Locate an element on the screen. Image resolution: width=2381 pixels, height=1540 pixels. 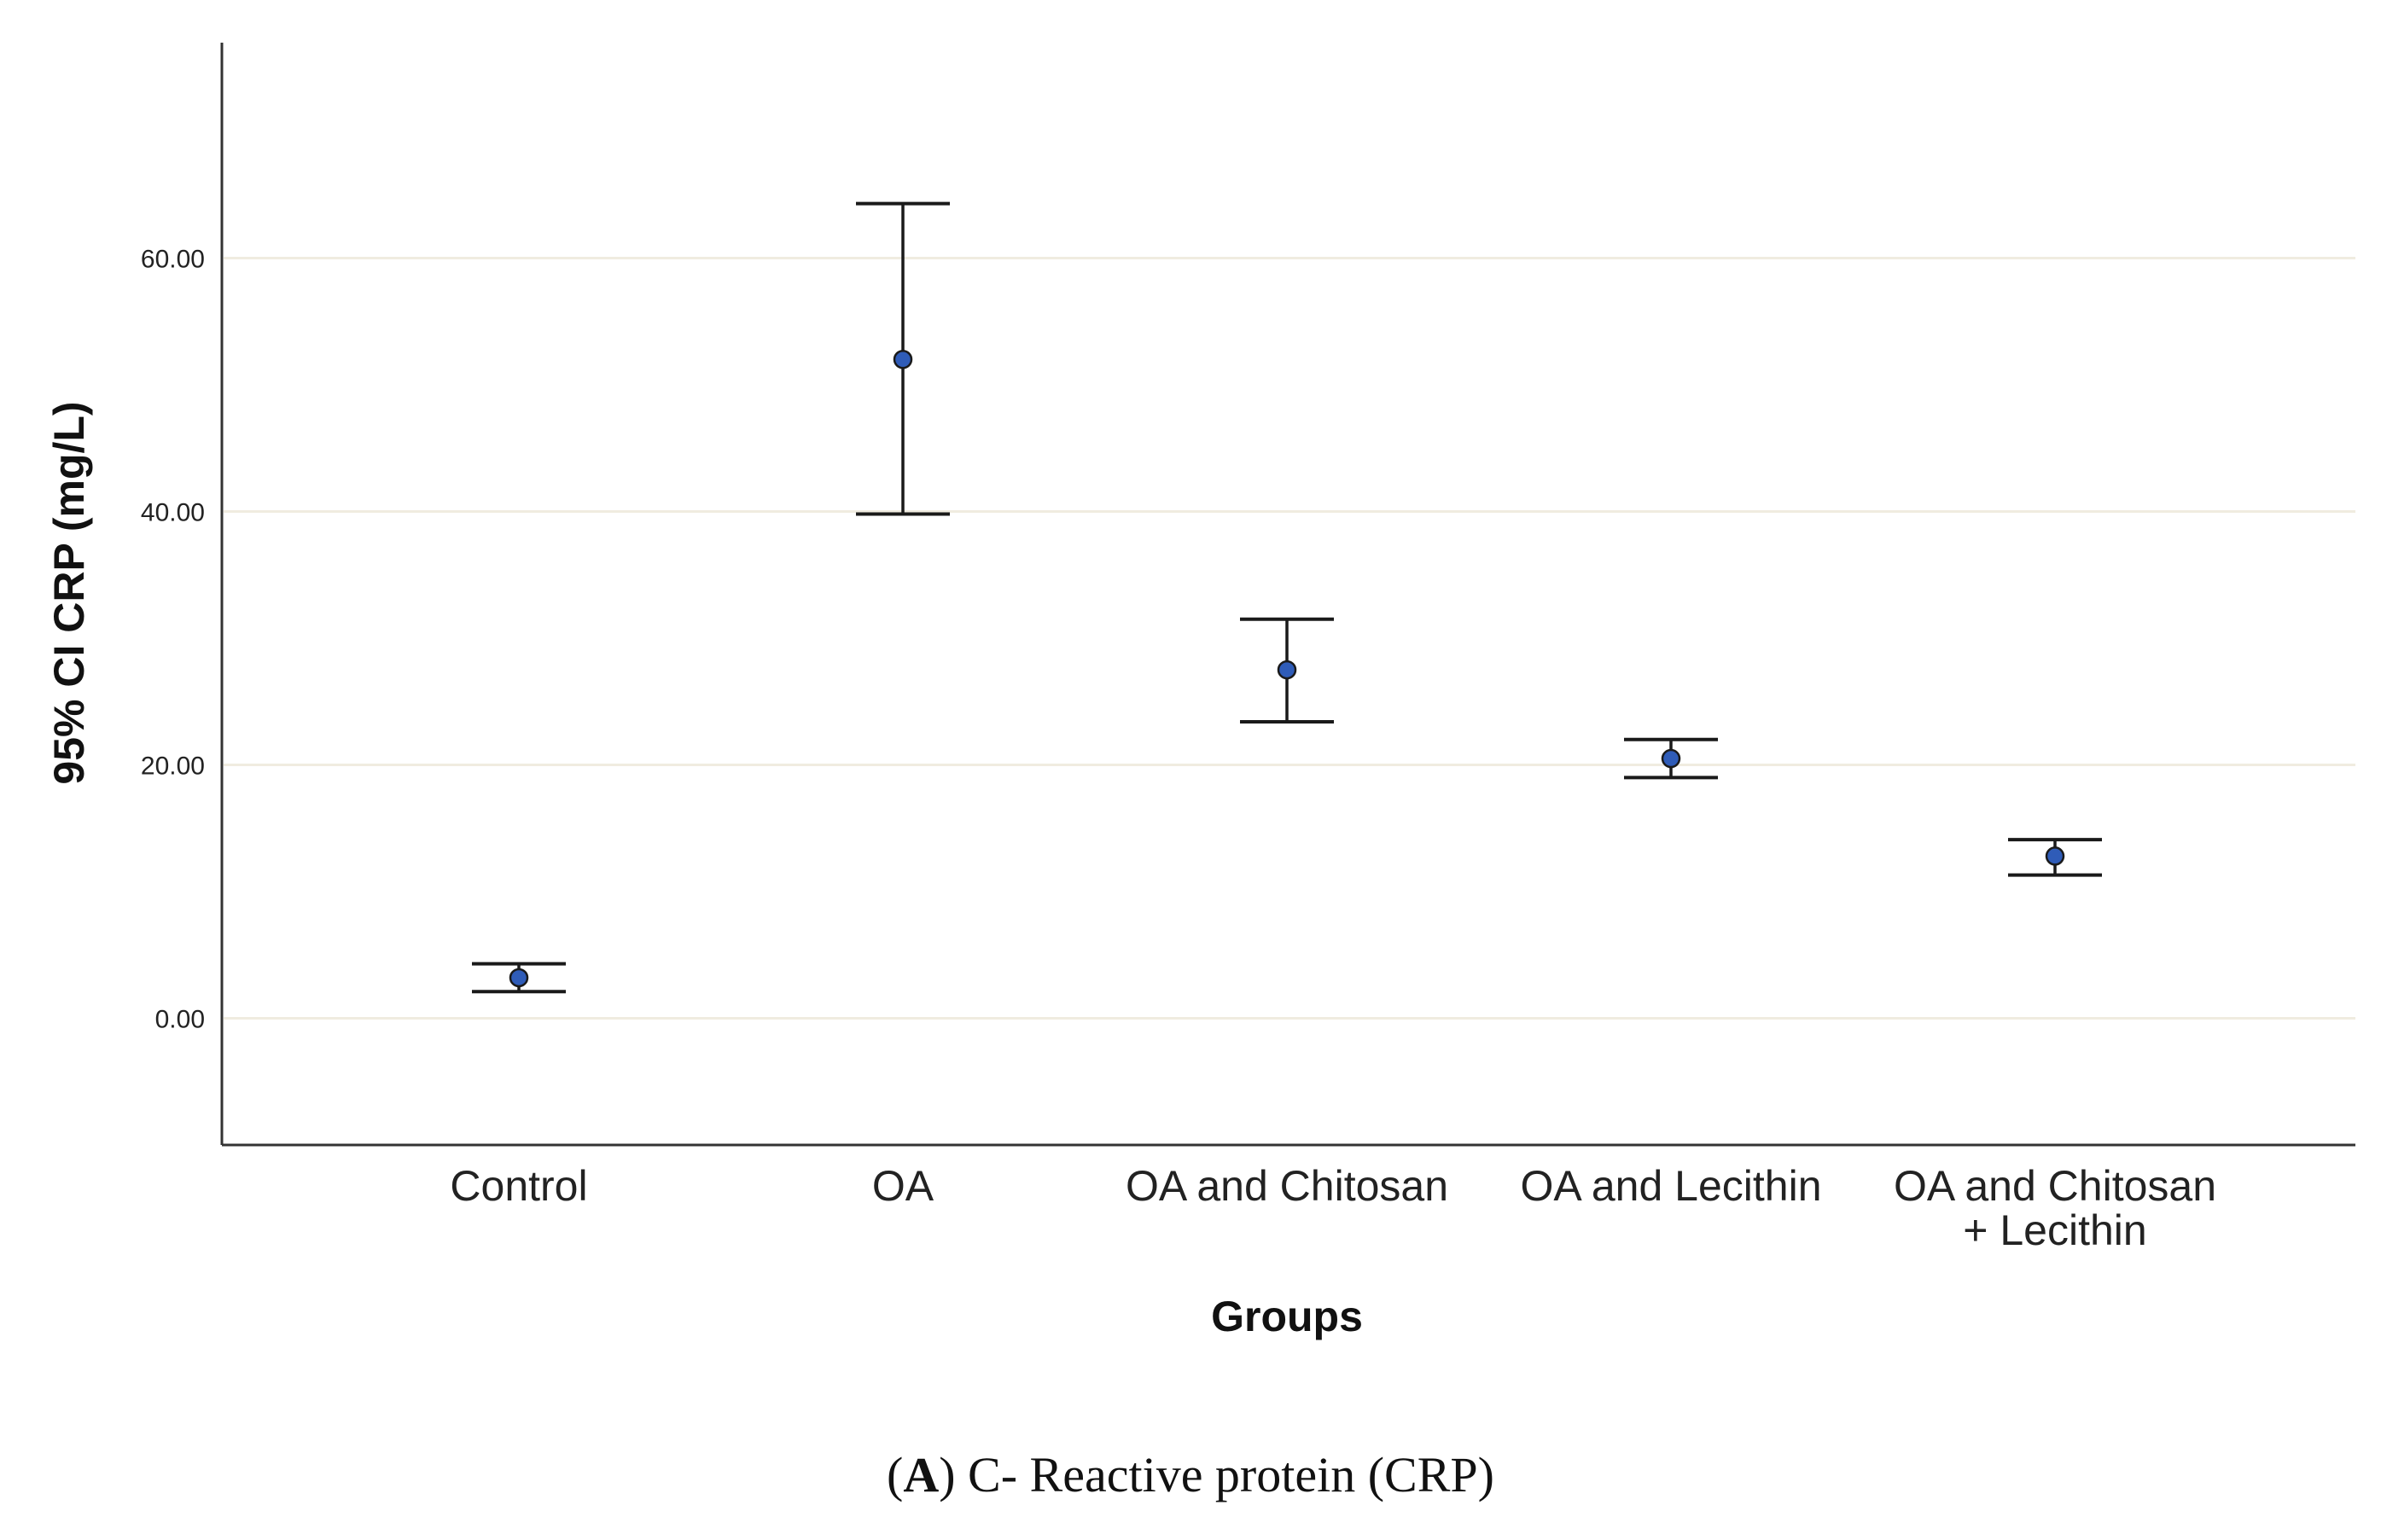
x-category-label: + Lecithin is located at coordinates (2054, 1230).